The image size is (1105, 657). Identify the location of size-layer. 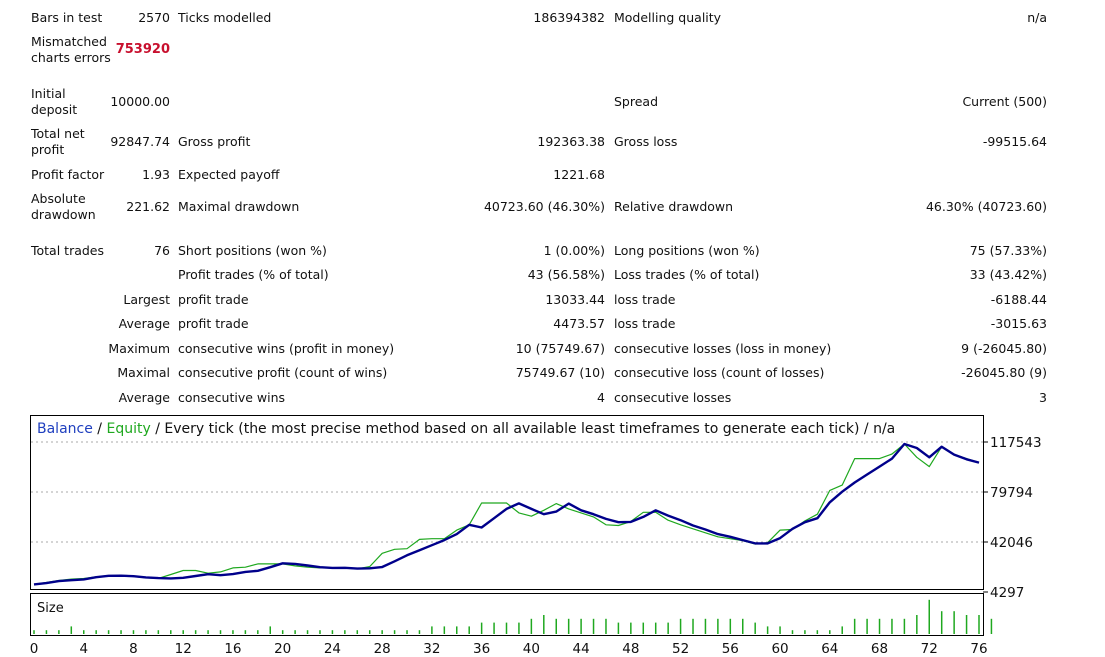
(513, 616).